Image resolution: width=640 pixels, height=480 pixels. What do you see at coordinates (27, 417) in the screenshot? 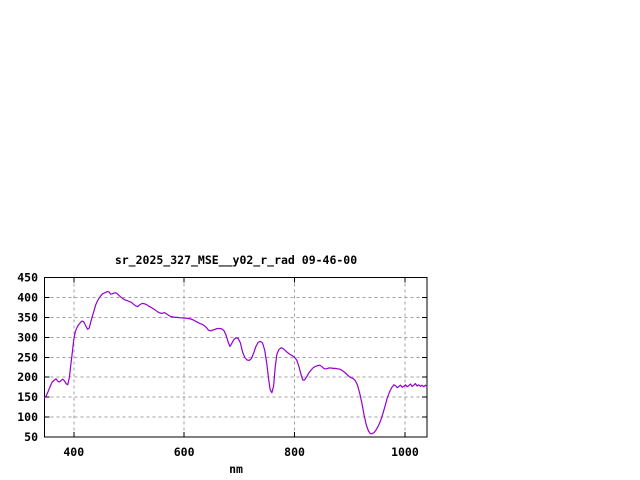
I see `y-tick-label-100: 100` at bounding box center [27, 417].